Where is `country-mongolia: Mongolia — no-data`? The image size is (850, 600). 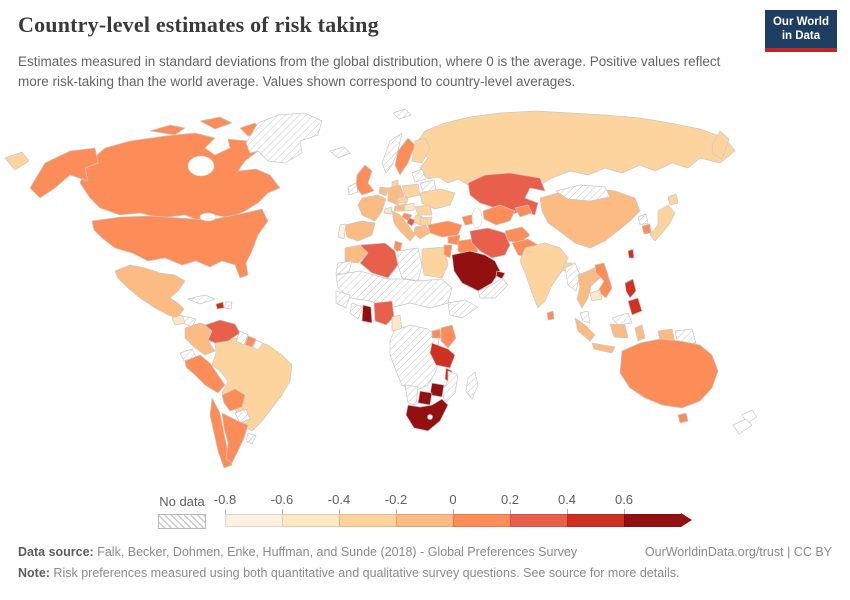
country-mongolia: Mongolia — no-data is located at coordinates (583, 193).